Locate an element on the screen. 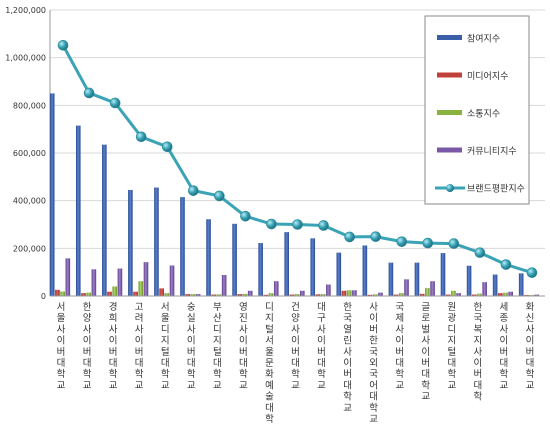 Image resolution: width=550 pixels, height=425 pixels. y-tick-label: 200,000 is located at coordinates (29, 248).